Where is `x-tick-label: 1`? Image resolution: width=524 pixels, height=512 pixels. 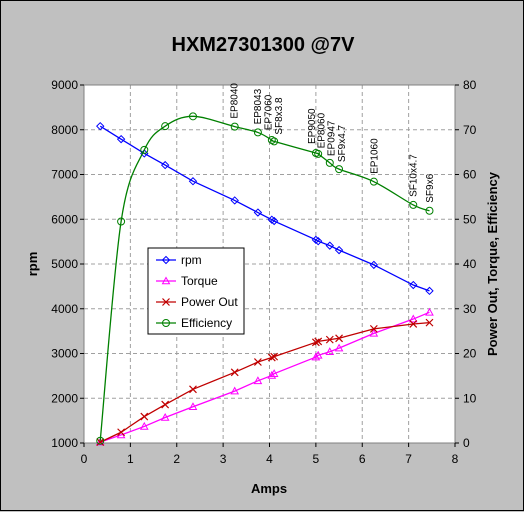 x-tick-label: 1 is located at coordinates (130, 459).